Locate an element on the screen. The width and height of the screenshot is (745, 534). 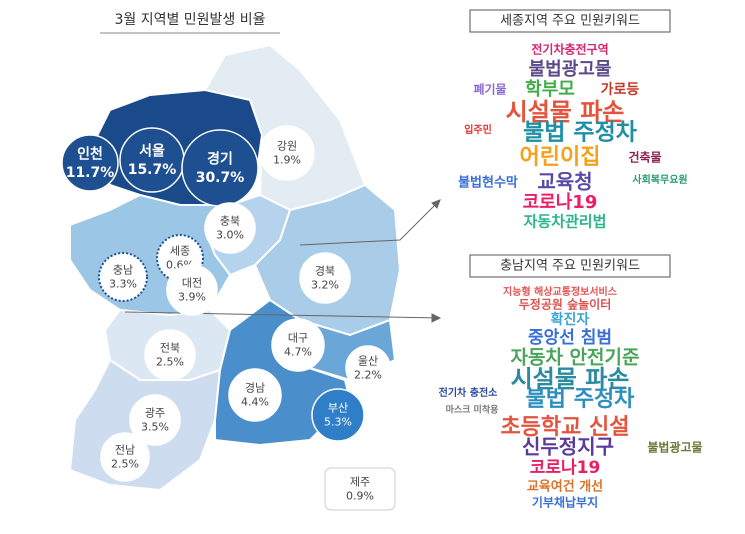
region-name: 대구 is located at coordinates (298, 337).